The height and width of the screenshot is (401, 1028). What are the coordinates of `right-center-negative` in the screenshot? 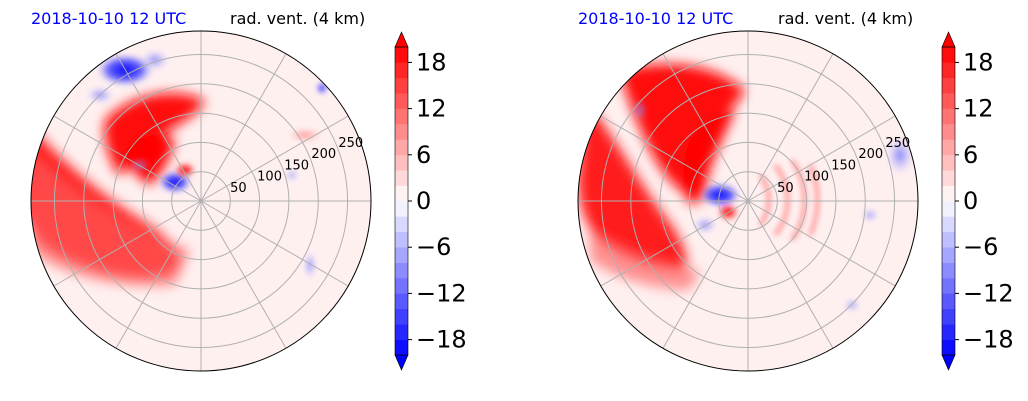 It's located at (720, 195).